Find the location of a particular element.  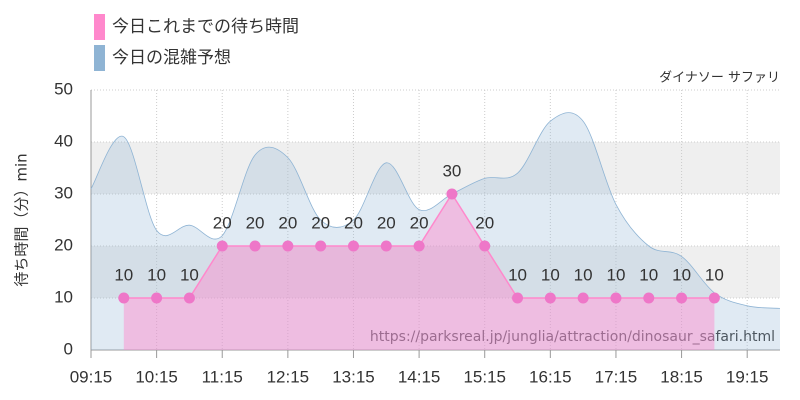

x-tick-label: 14:15 is located at coordinates (419, 376).